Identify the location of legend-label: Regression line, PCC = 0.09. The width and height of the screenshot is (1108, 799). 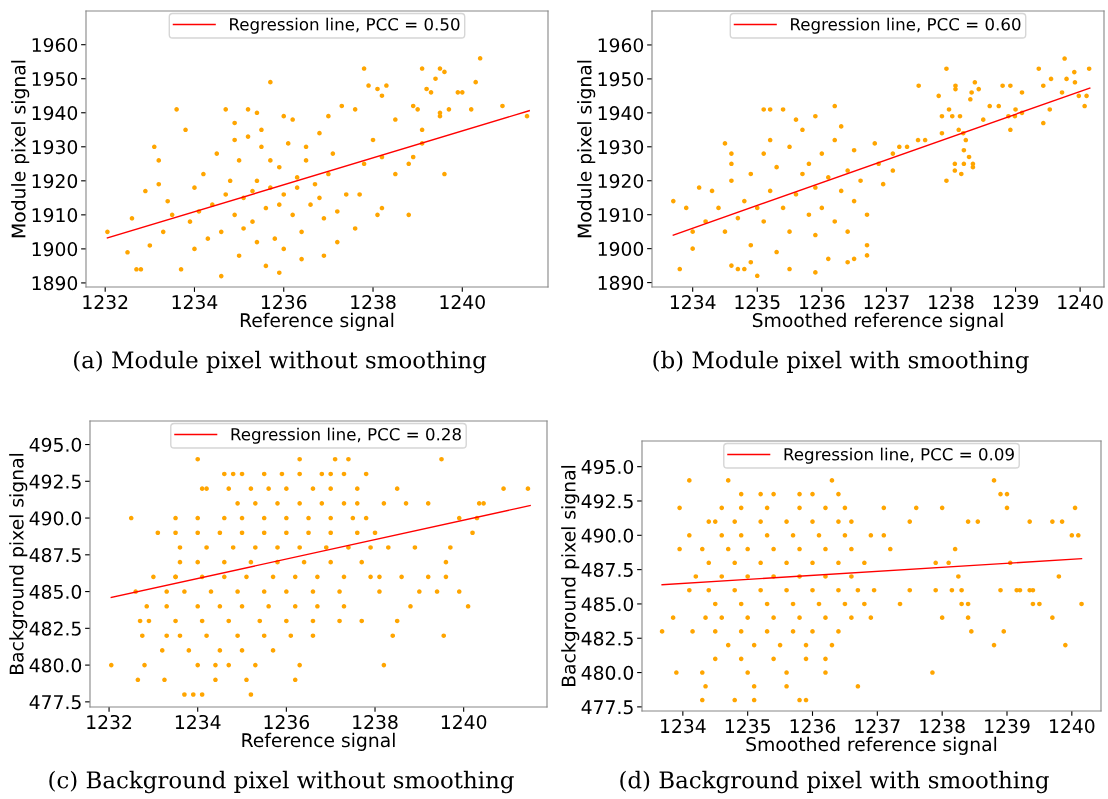
(899, 455).